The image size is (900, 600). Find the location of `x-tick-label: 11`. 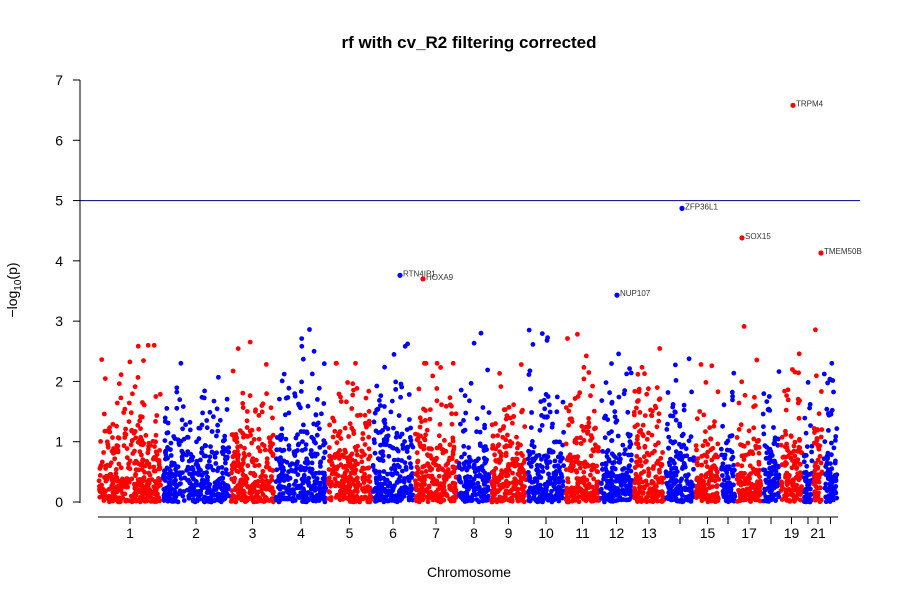

x-tick-label: 11 is located at coordinates (582, 533).